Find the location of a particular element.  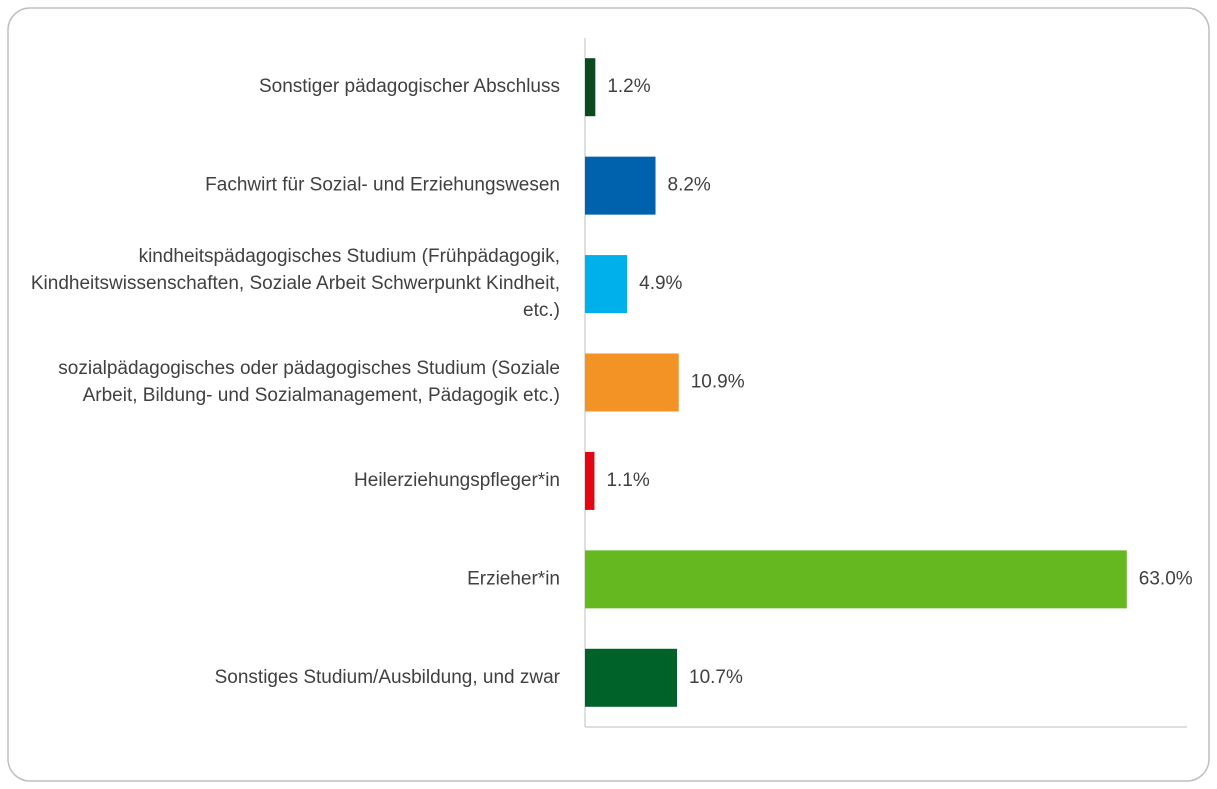

value-label: 63.0% is located at coordinates (1166, 578).